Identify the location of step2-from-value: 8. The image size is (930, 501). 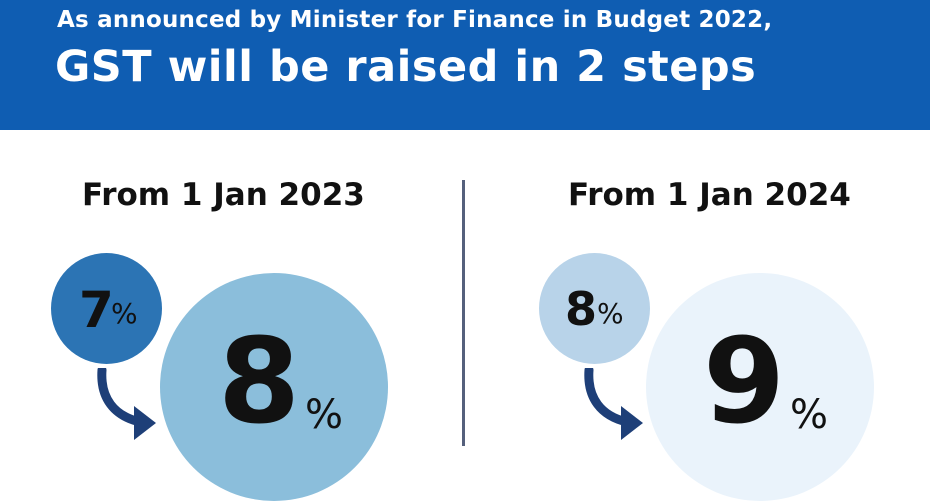
(581, 309).